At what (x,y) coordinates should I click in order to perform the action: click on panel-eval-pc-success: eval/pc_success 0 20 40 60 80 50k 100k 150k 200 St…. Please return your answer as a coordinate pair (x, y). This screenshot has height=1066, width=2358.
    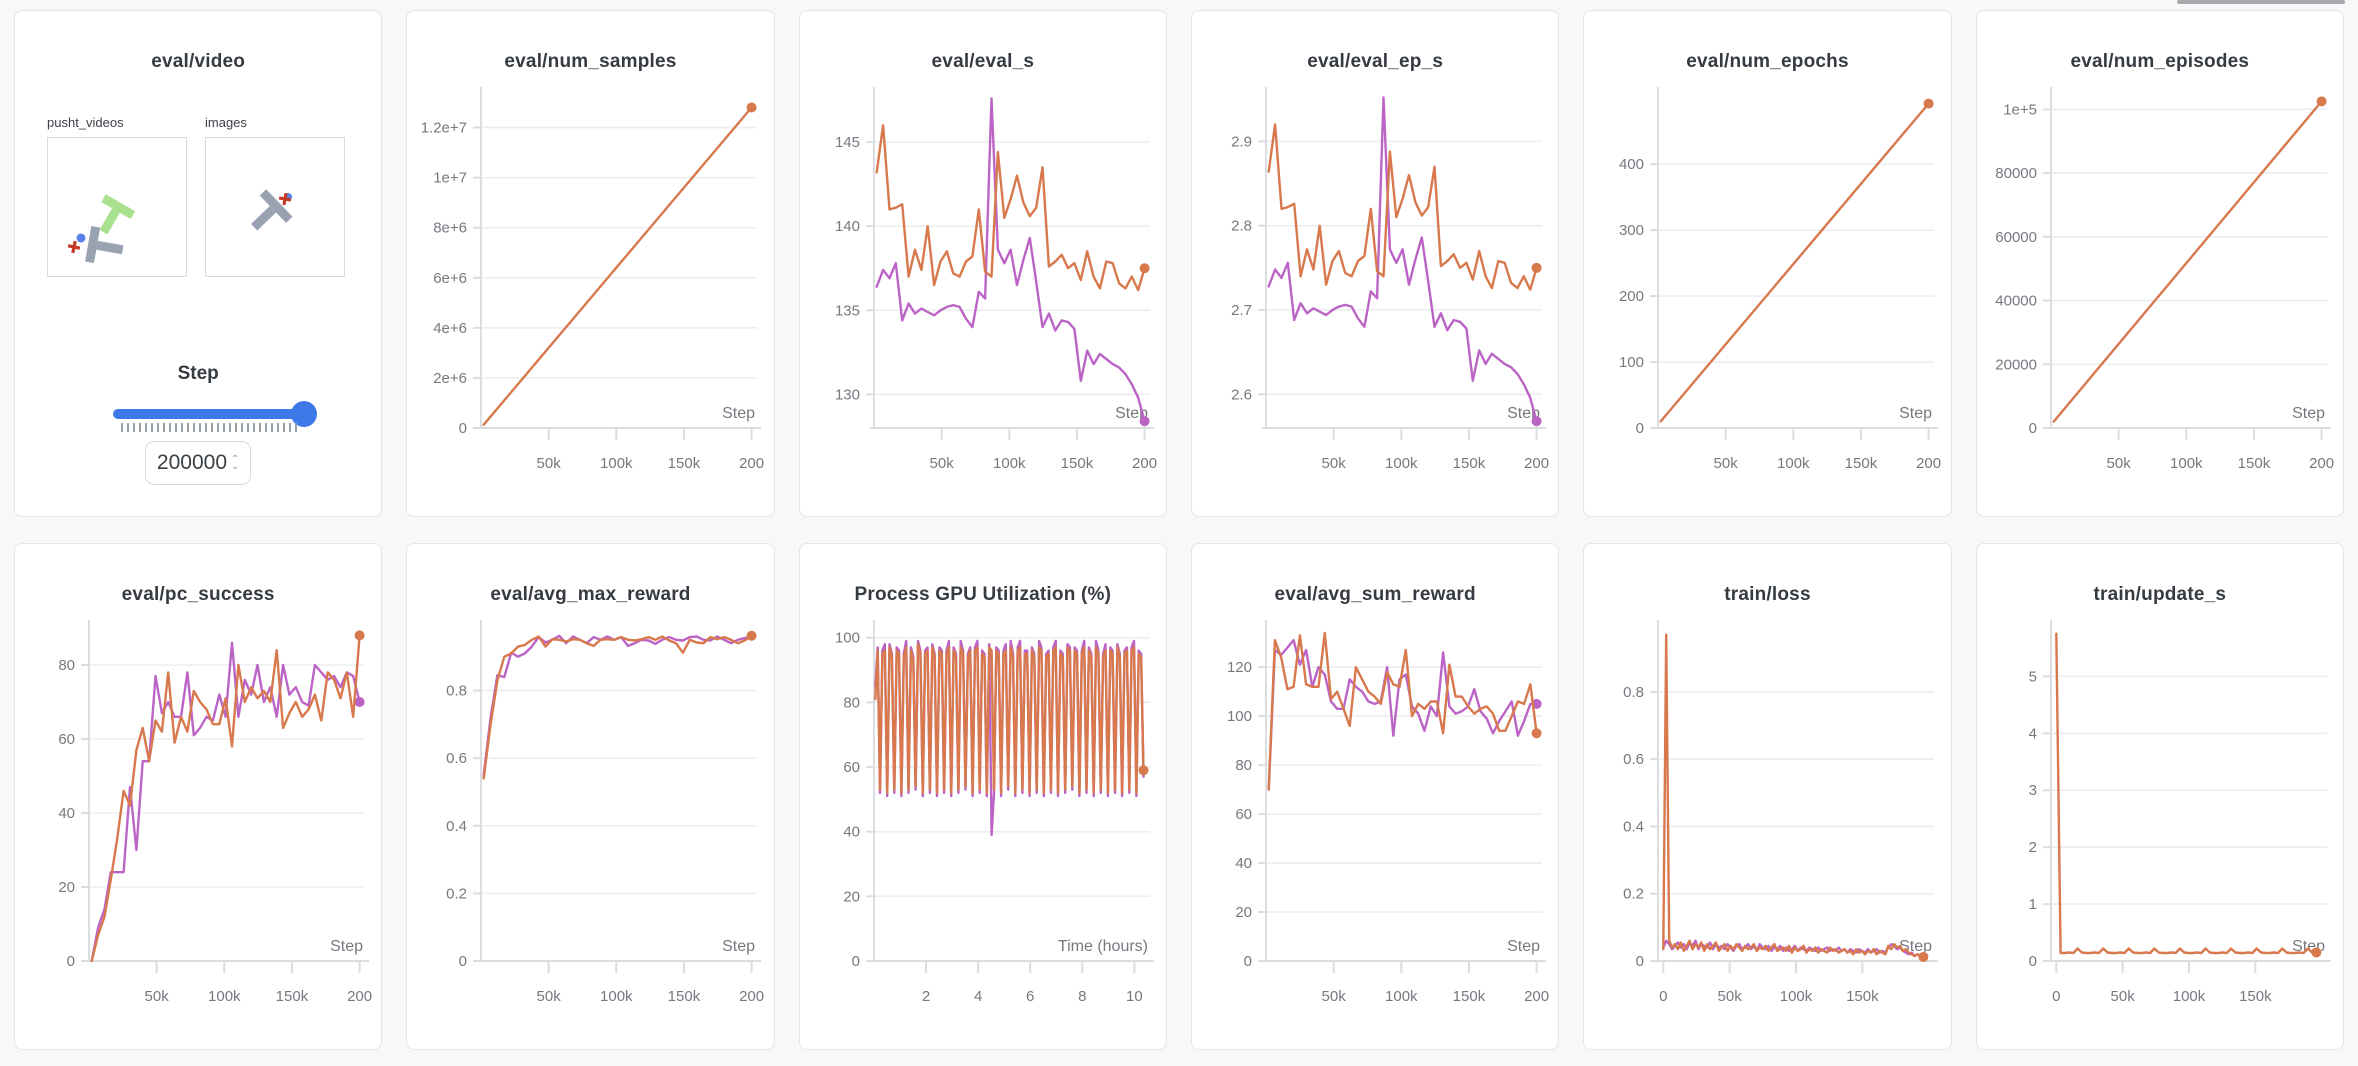
    Looking at the image, I should click on (198, 796).